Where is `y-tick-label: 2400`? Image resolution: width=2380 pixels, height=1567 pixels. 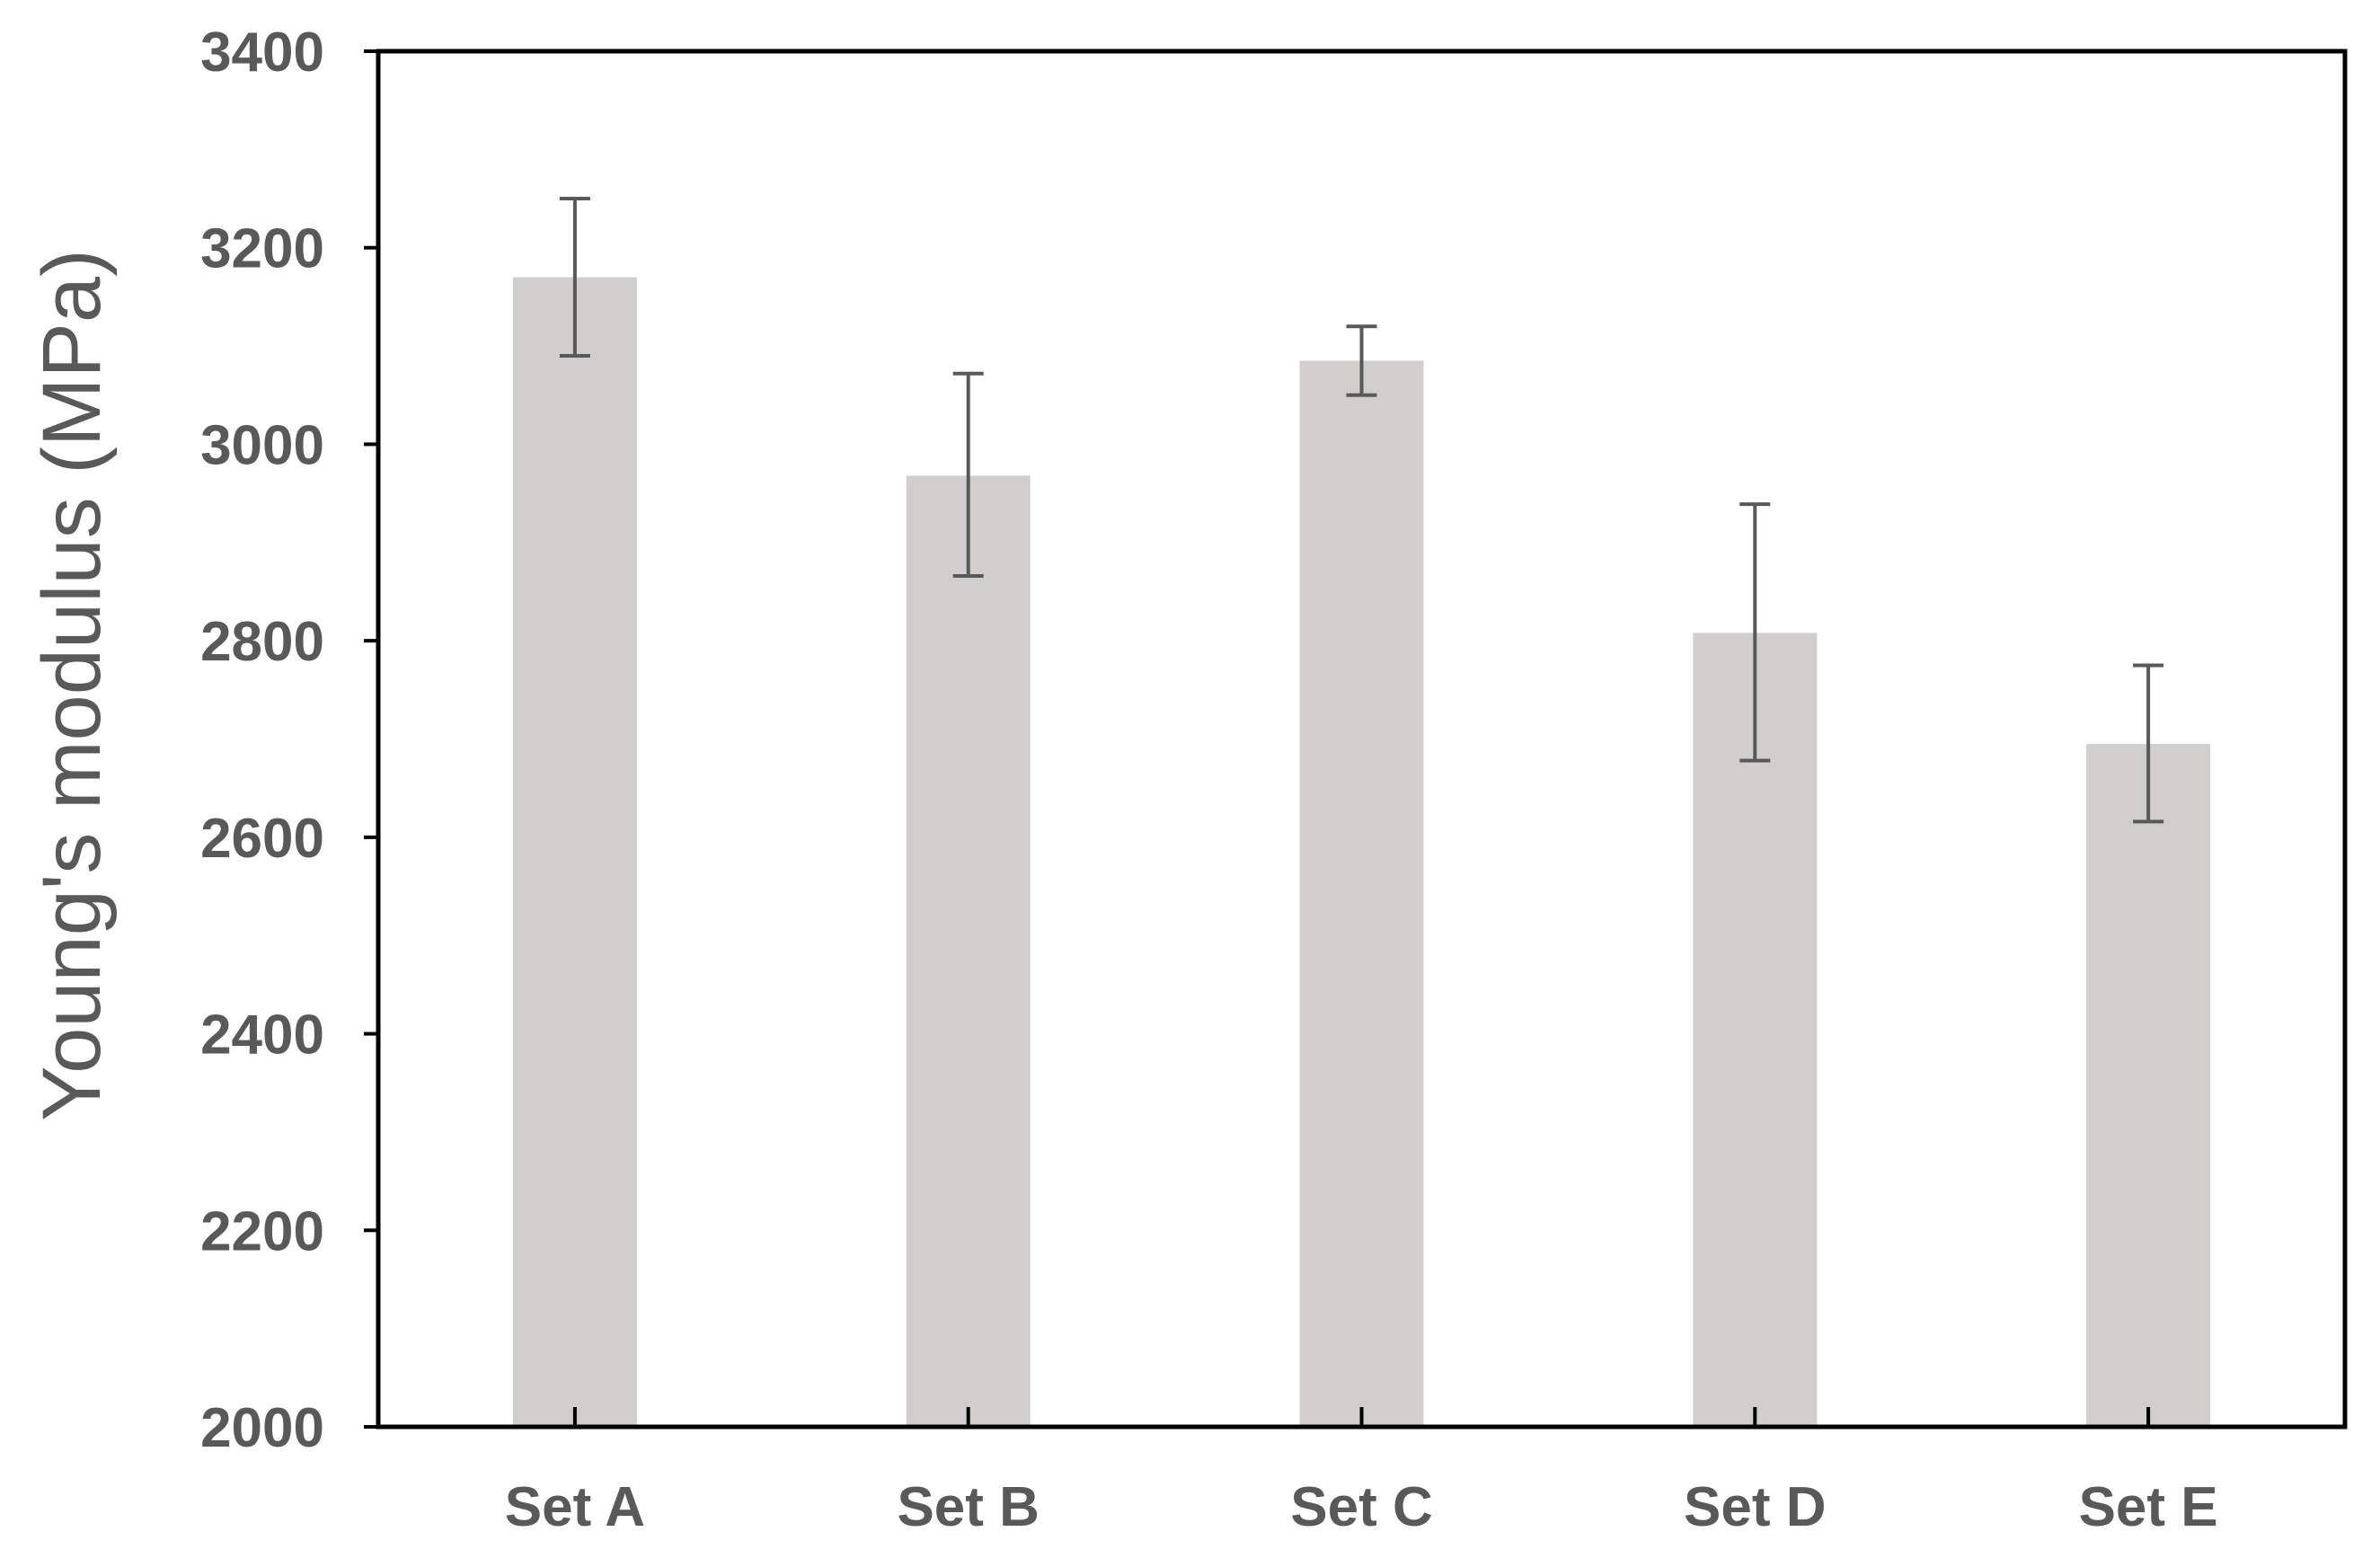
y-tick-label: 2400 is located at coordinates (262, 1036).